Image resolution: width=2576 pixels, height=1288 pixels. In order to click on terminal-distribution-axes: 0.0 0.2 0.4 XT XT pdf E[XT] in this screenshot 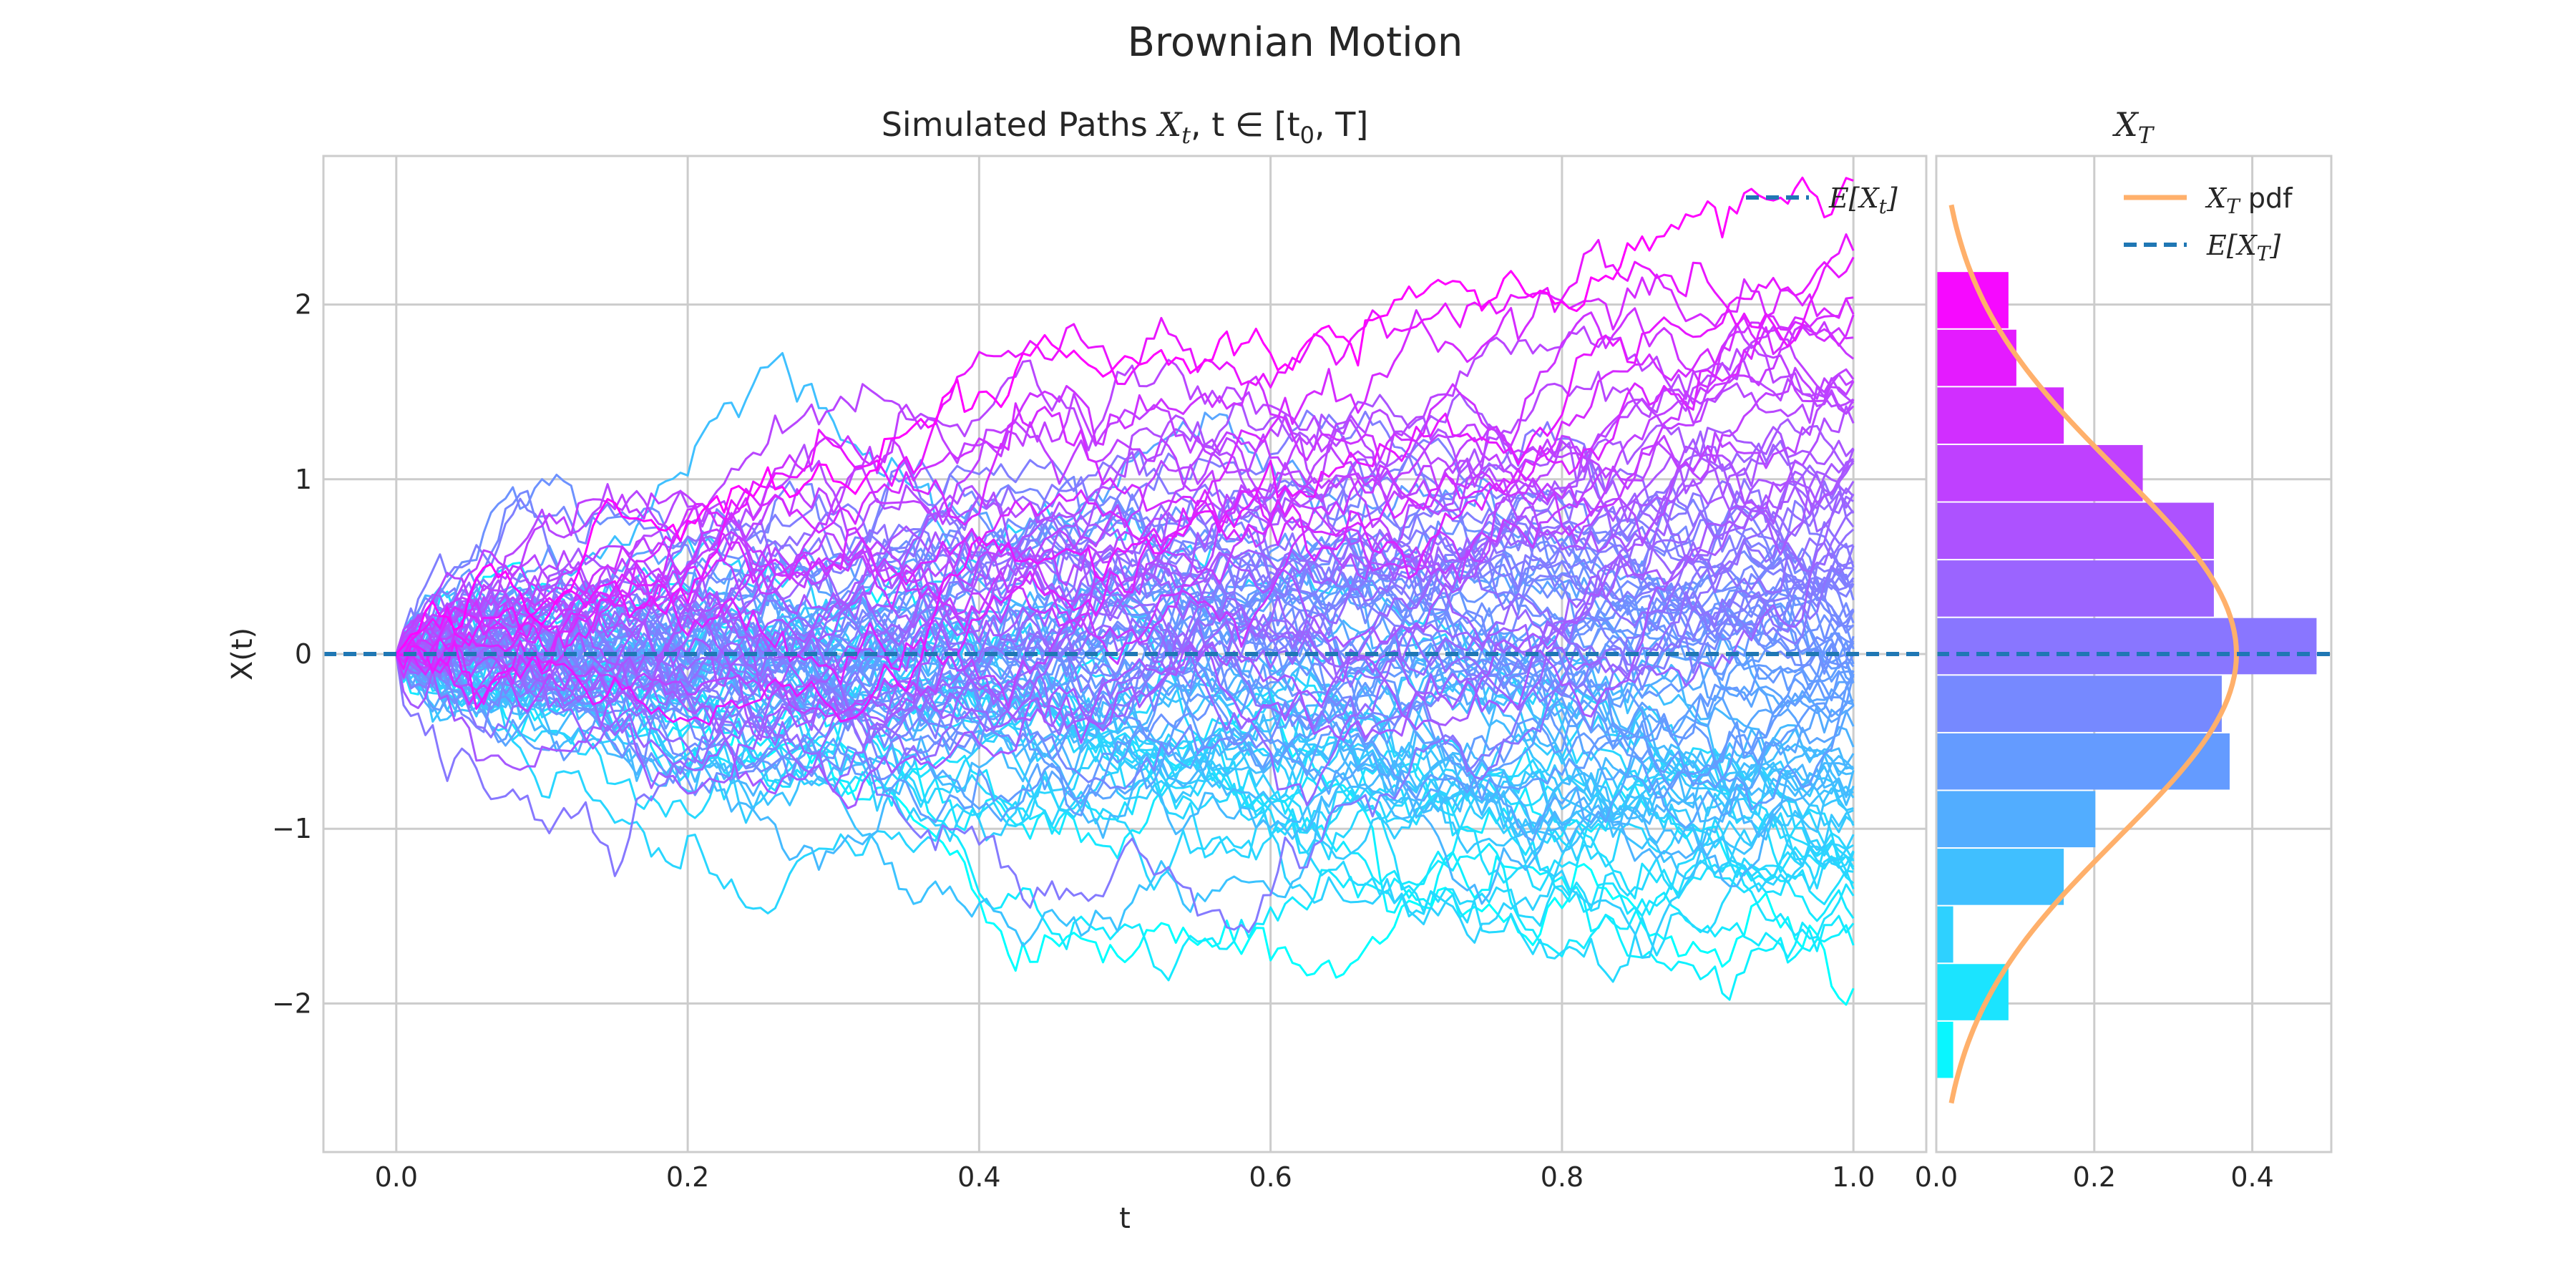, I will do `click(2124, 649)`.